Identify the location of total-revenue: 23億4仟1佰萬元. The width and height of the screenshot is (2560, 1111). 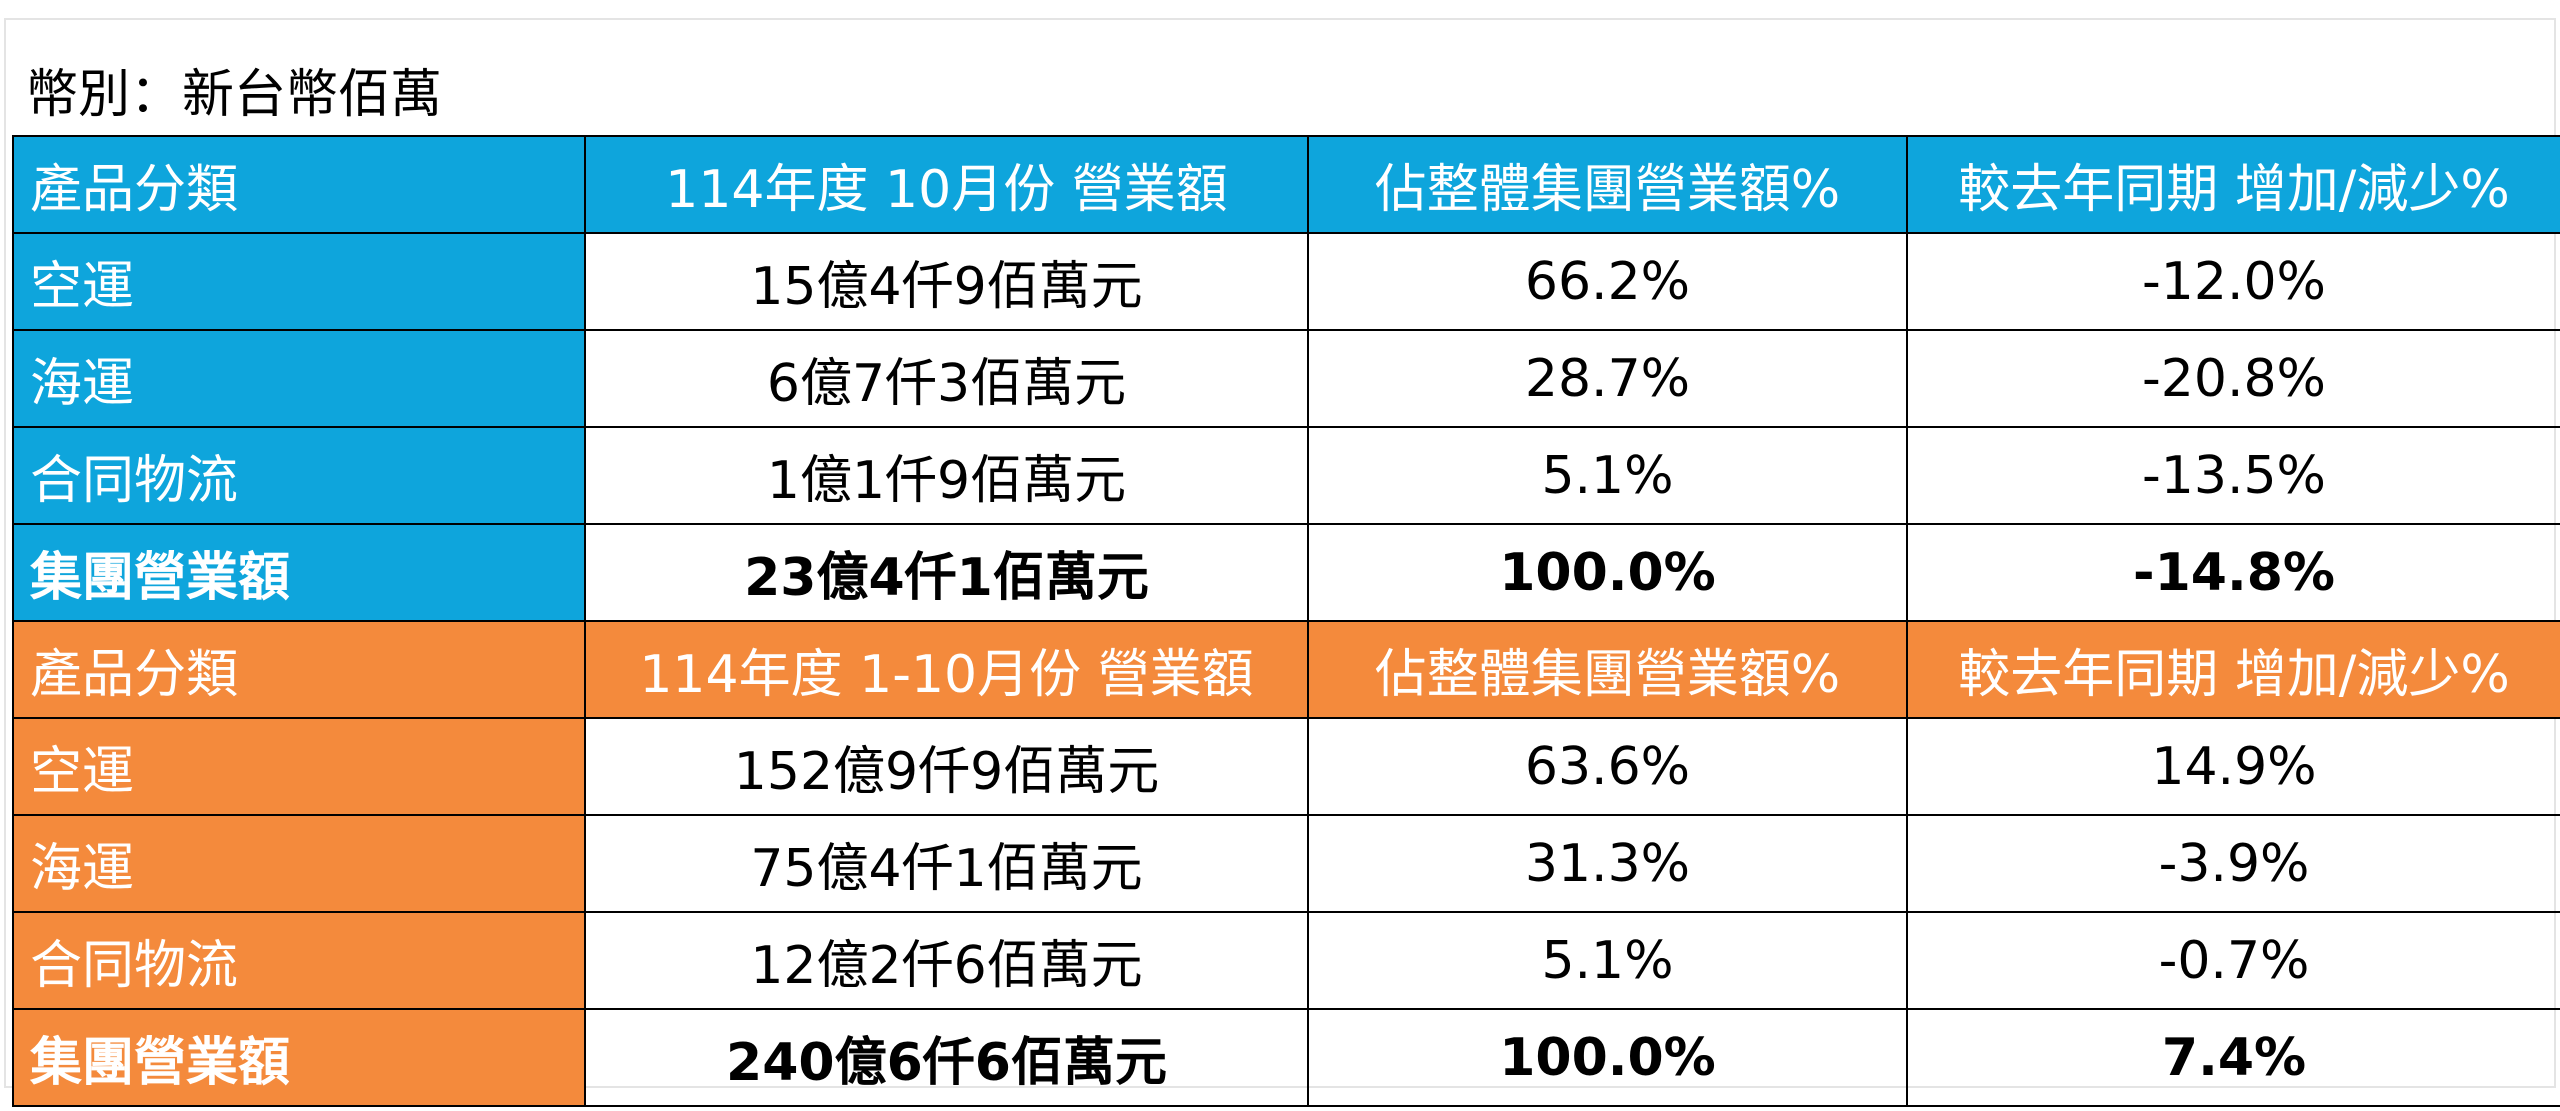
(946, 572).